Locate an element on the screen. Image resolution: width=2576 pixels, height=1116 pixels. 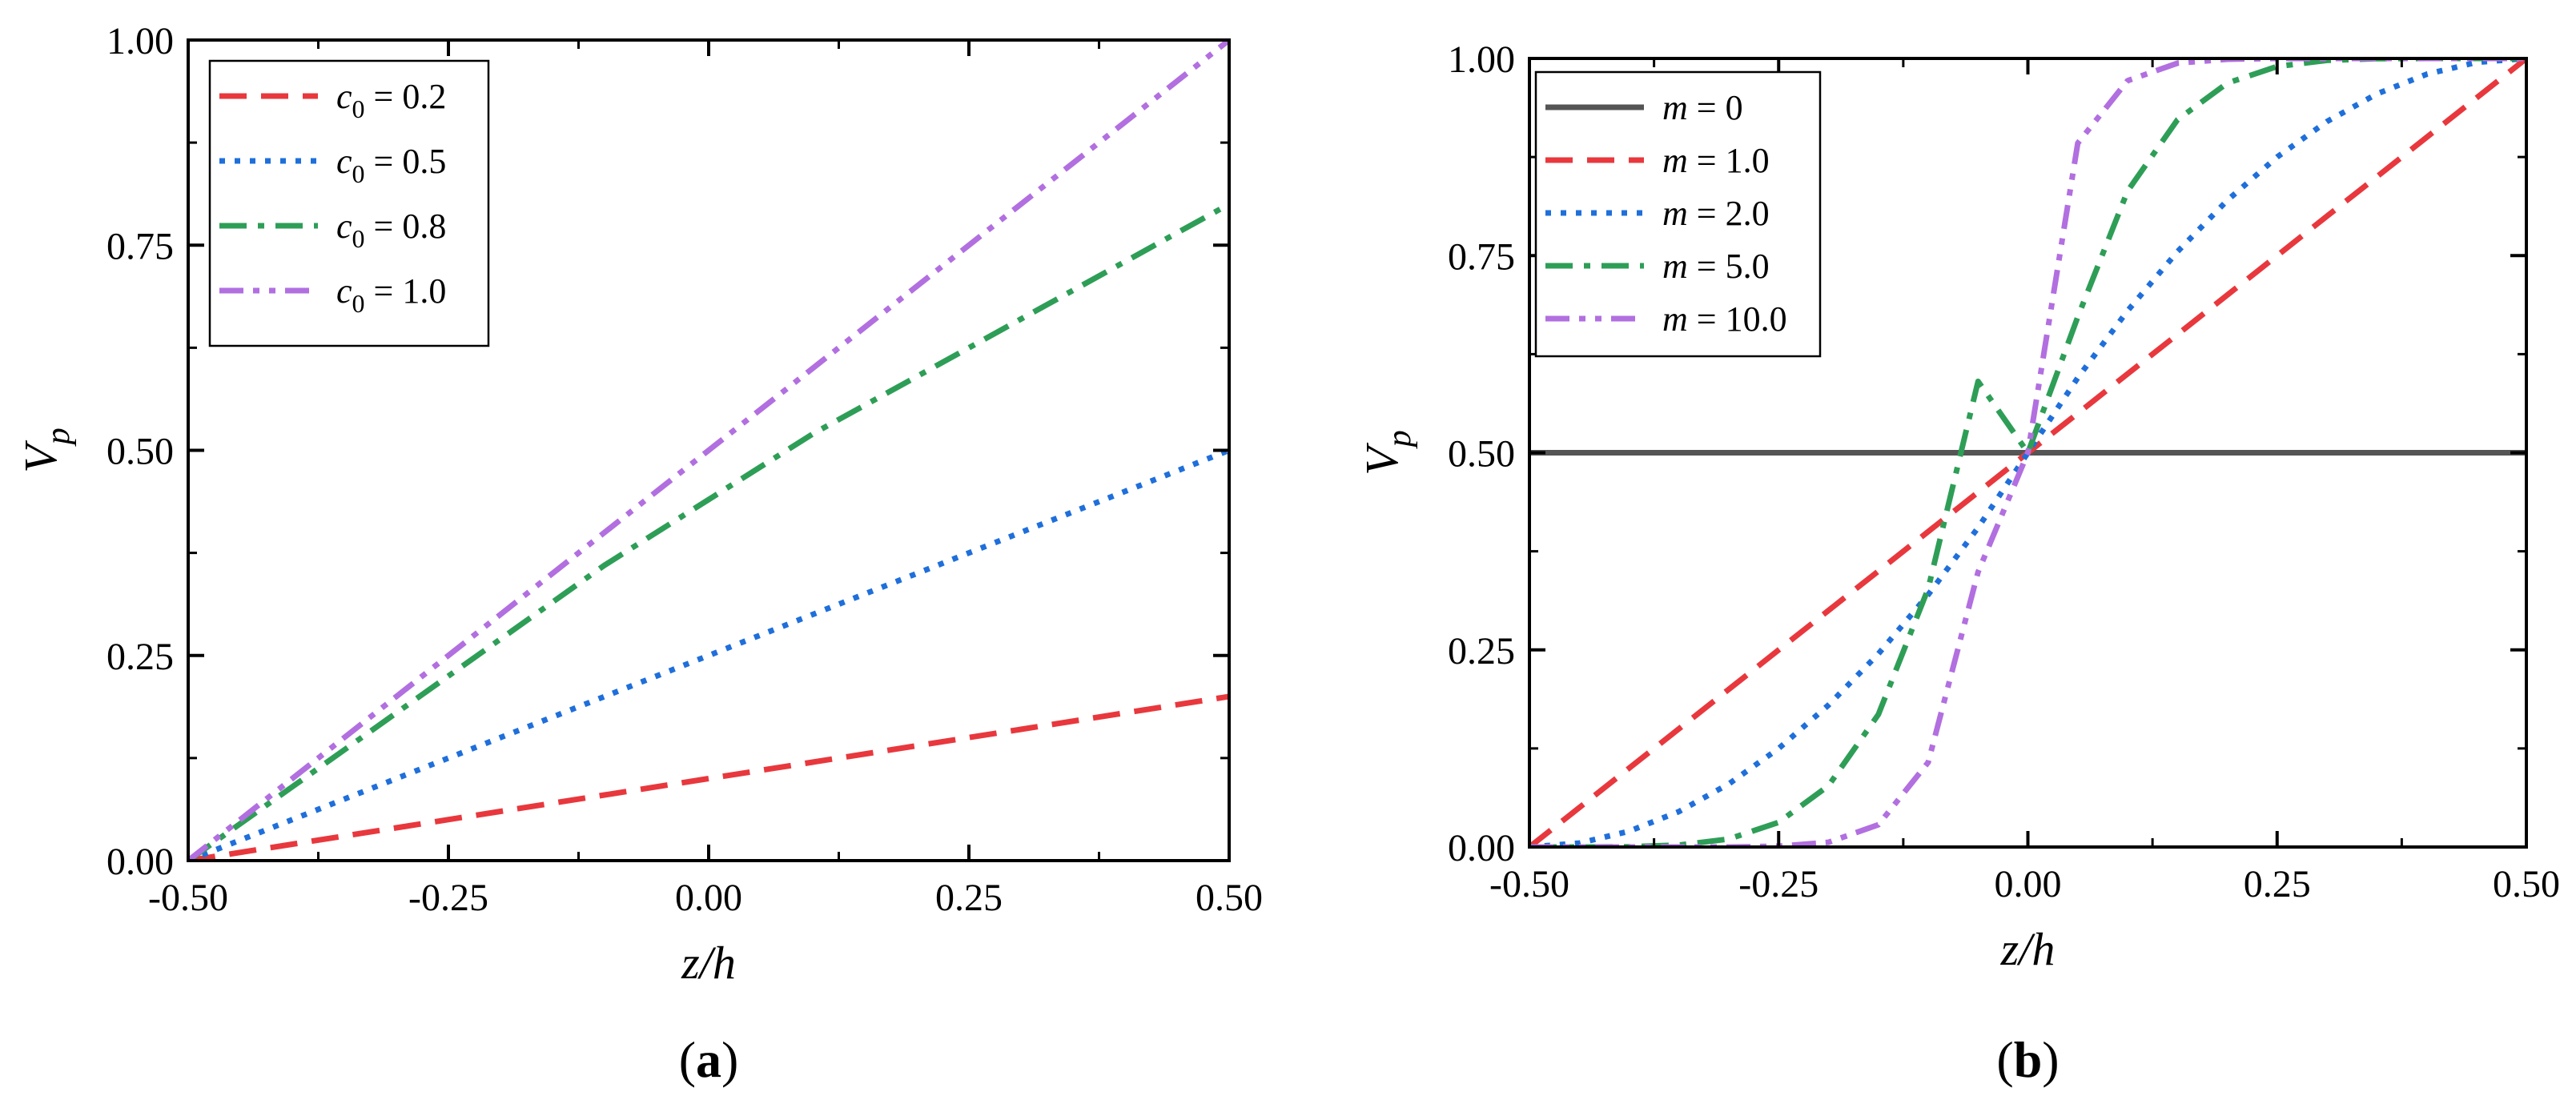
panel-label-letter: a is located at coordinates (708, 1059).